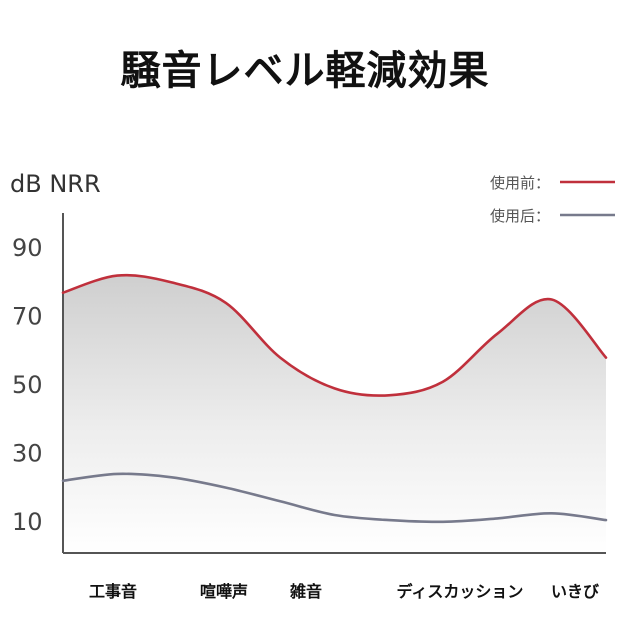 The width and height of the screenshot is (640, 640). Describe the element at coordinates (113, 591) in the screenshot. I see `x-category-label: 工事音` at that location.